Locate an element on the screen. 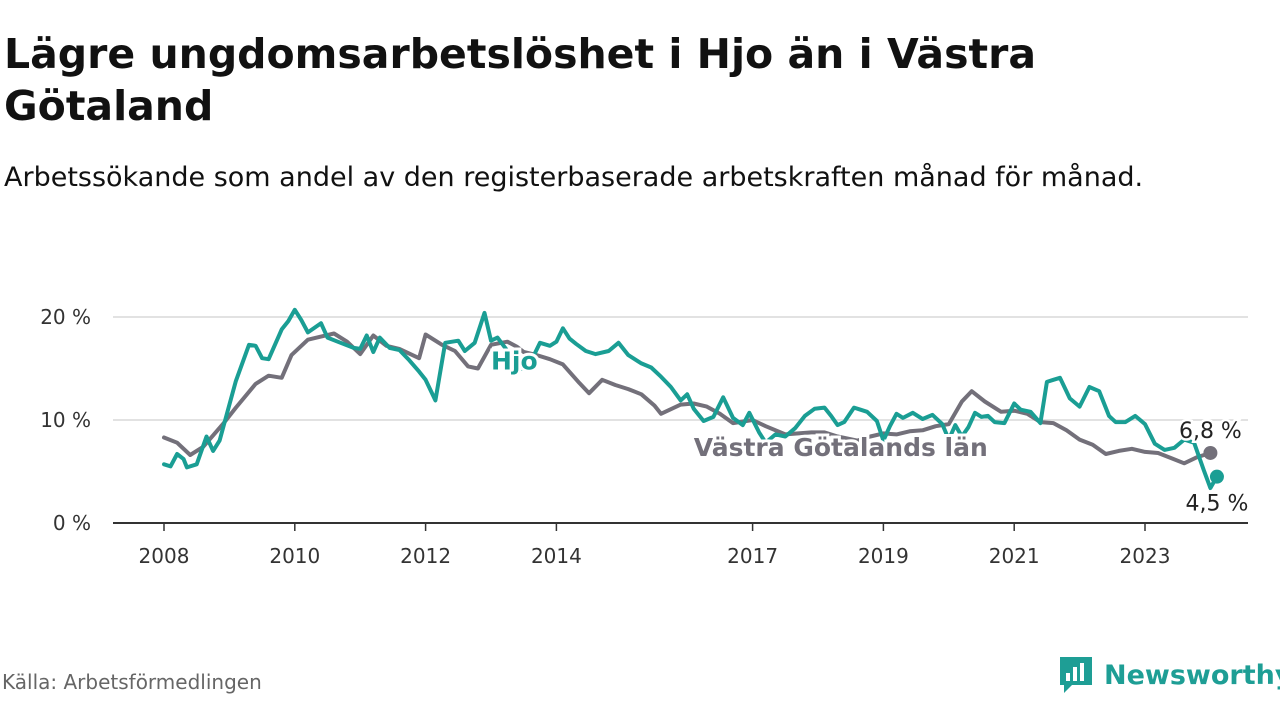  x-tick-label: 2014 is located at coordinates (556, 556).